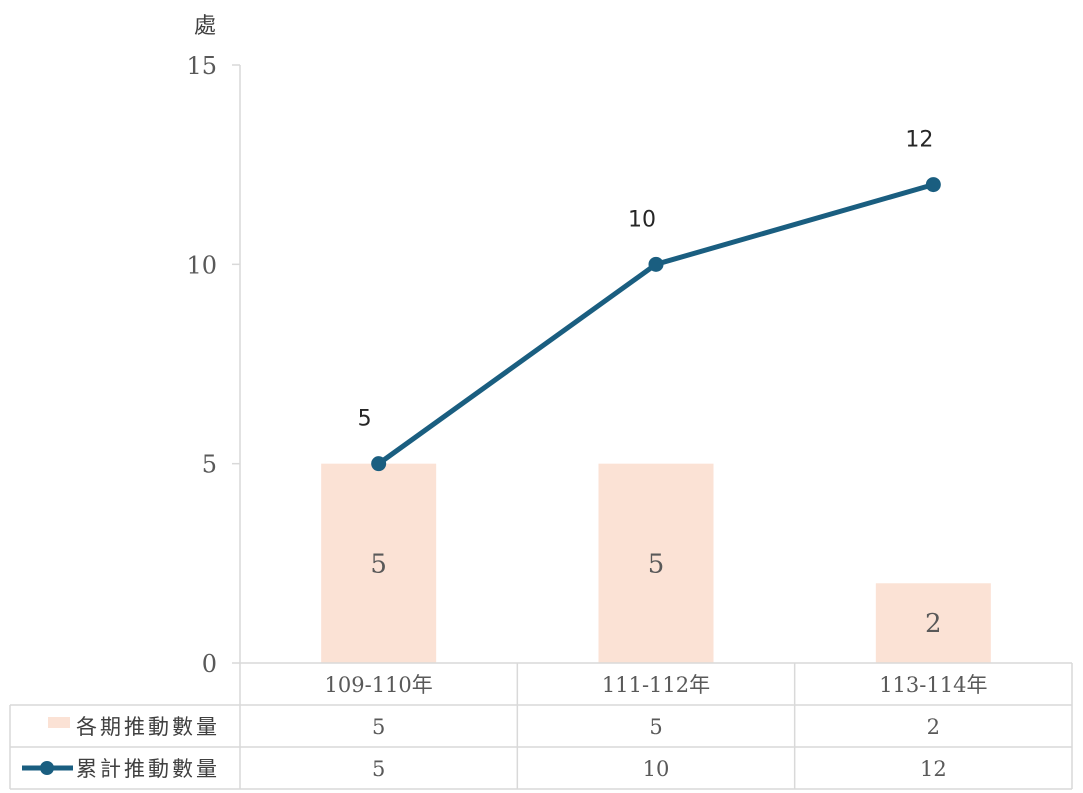 The image size is (1083, 793). I want to click on y-tick-label: 10, so click(201, 265).